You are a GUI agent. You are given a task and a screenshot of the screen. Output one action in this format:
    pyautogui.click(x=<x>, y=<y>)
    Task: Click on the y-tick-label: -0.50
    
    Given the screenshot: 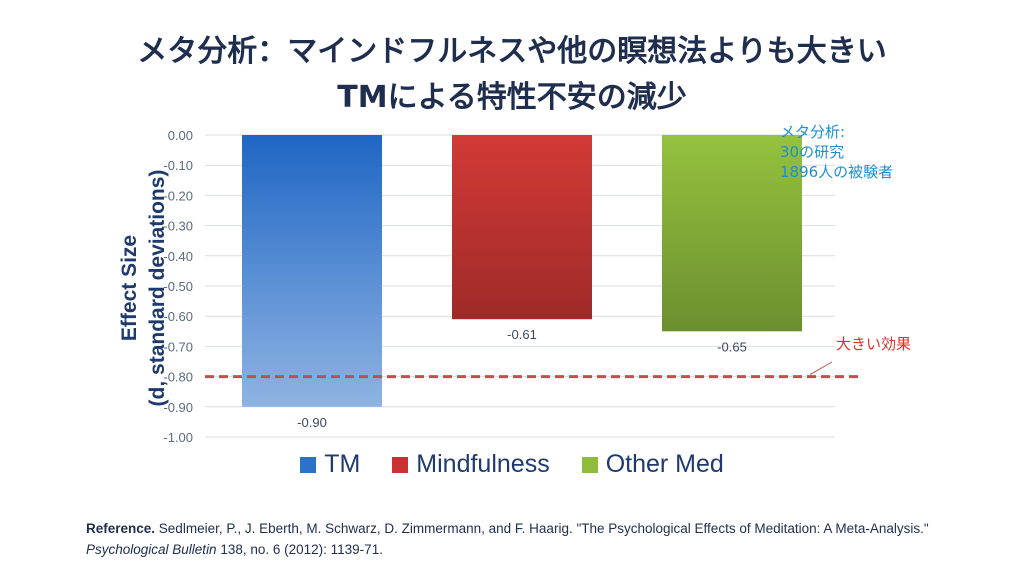 What is the action you would take?
    pyautogui.click(x=178, y=286)
    